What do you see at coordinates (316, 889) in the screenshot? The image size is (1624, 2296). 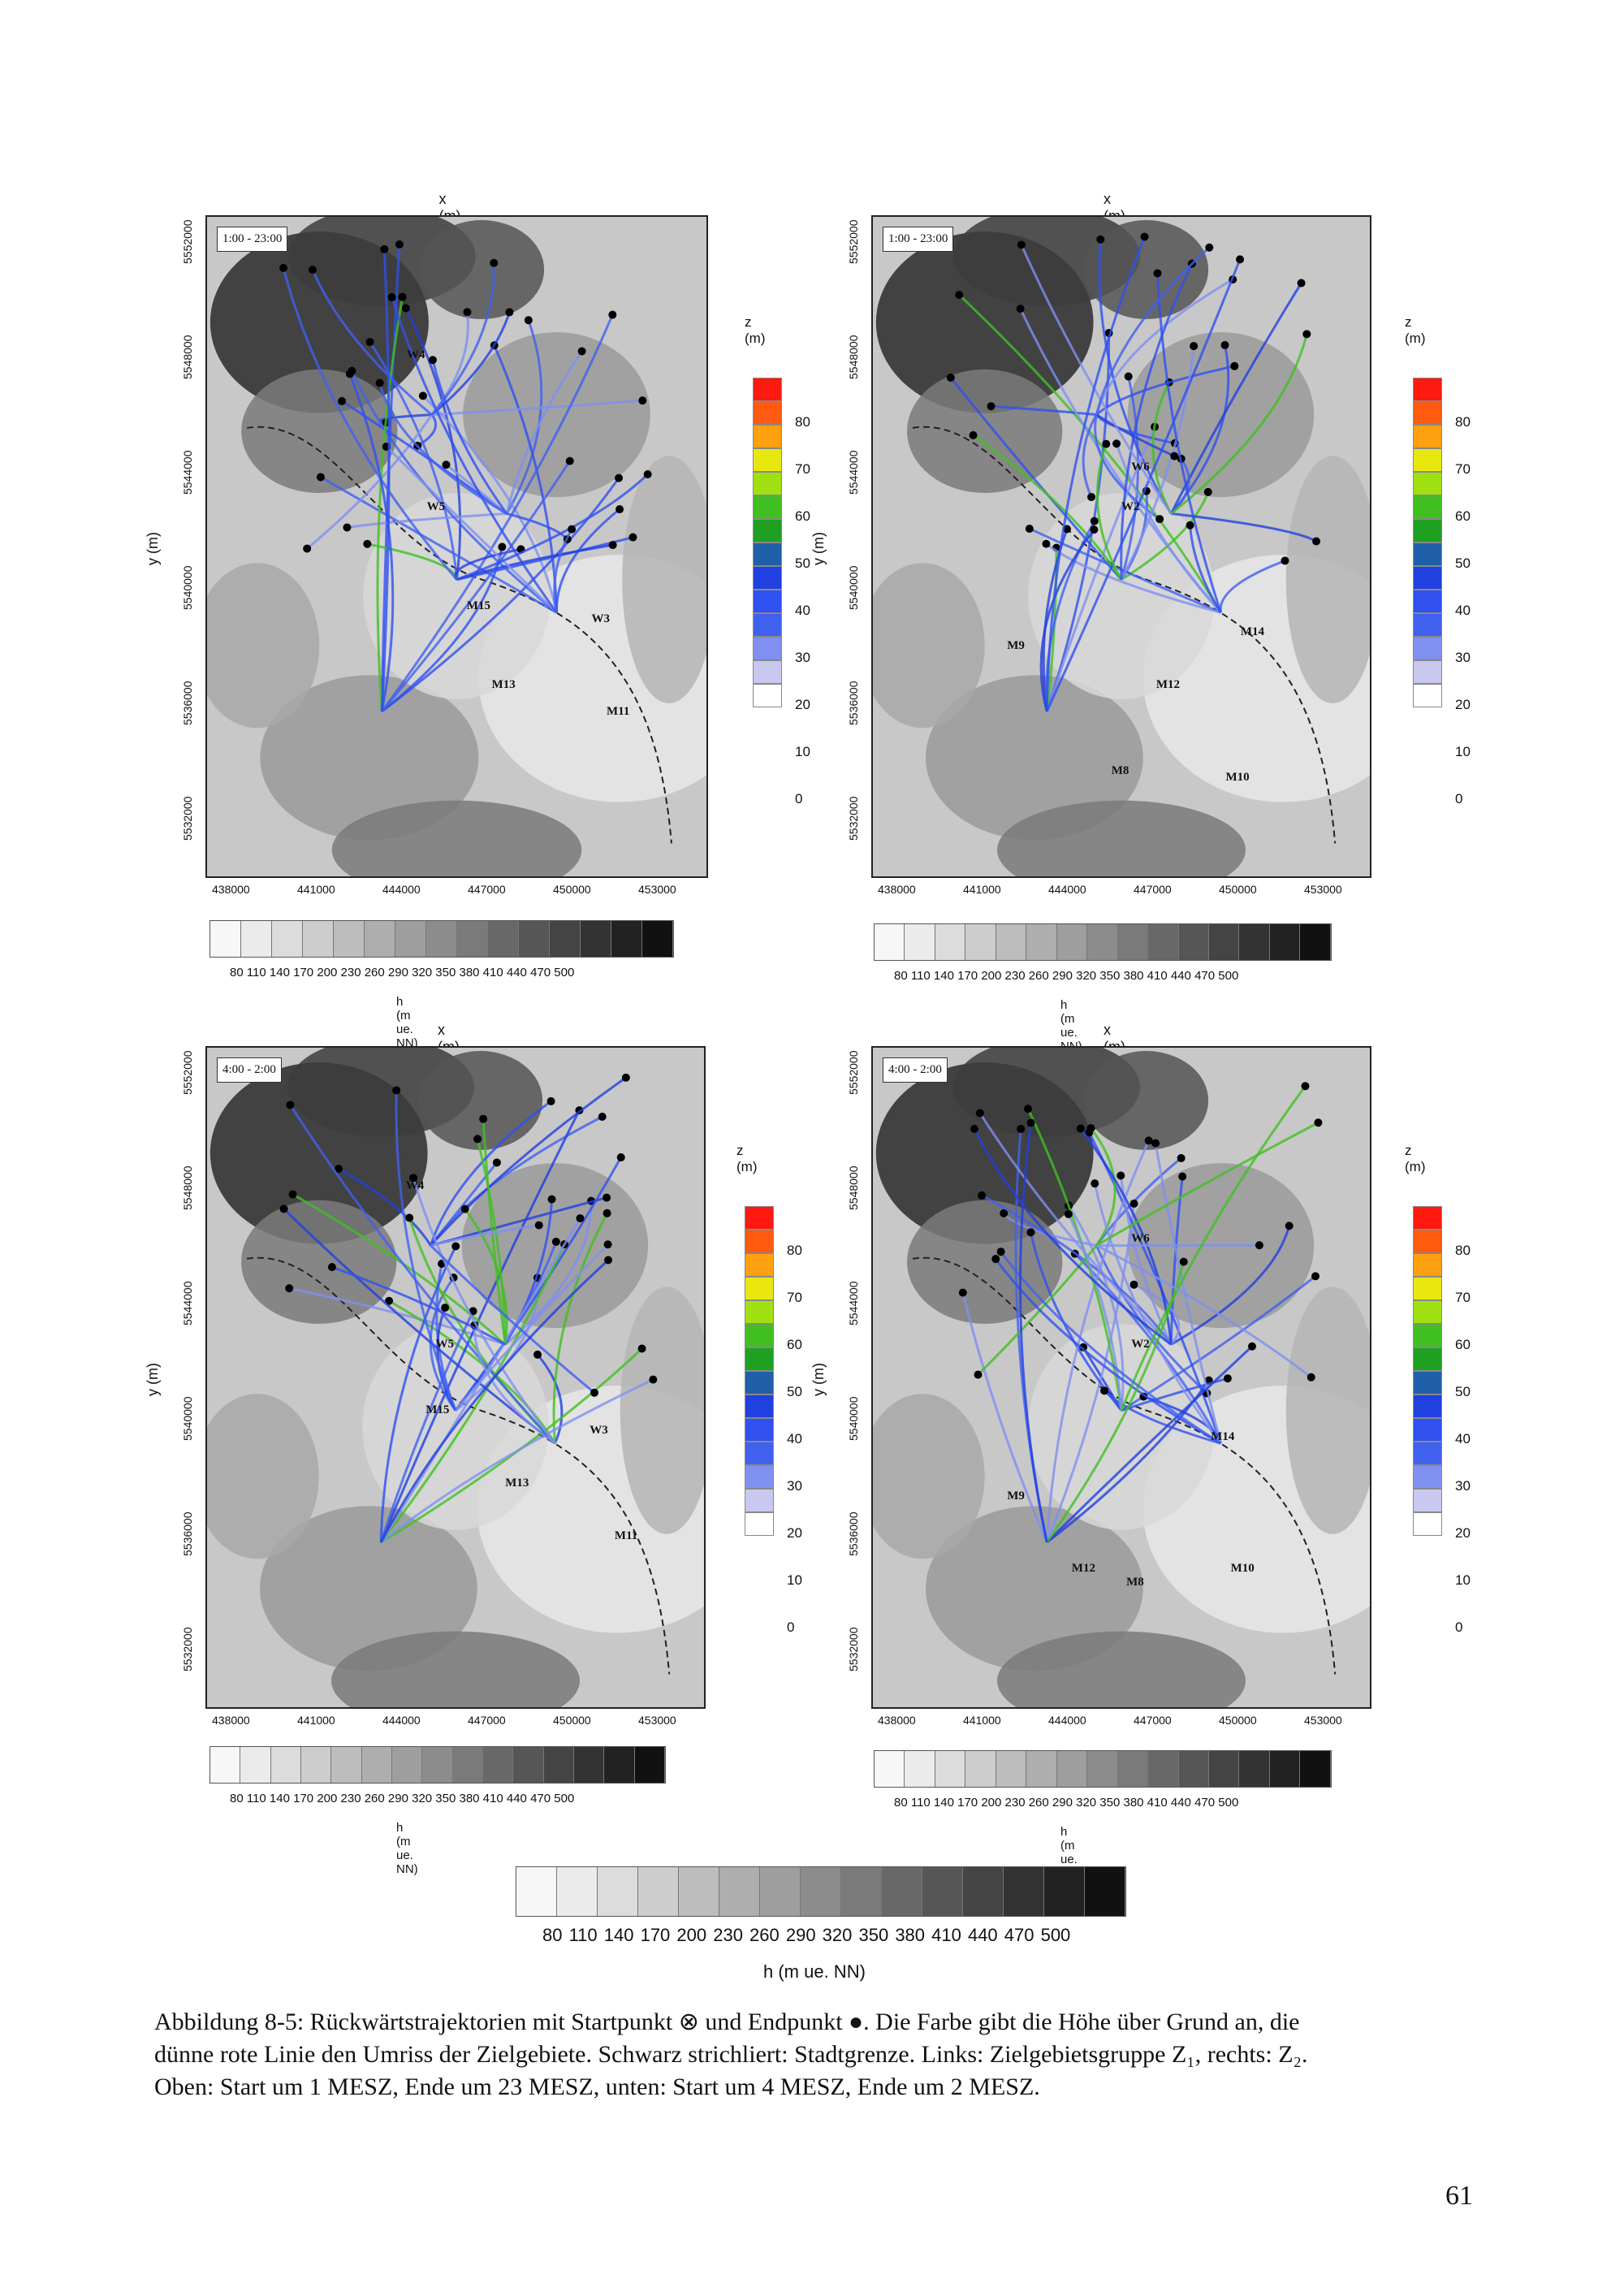 I see `x-tick-label: 441000` at bounding box center [316, 889].